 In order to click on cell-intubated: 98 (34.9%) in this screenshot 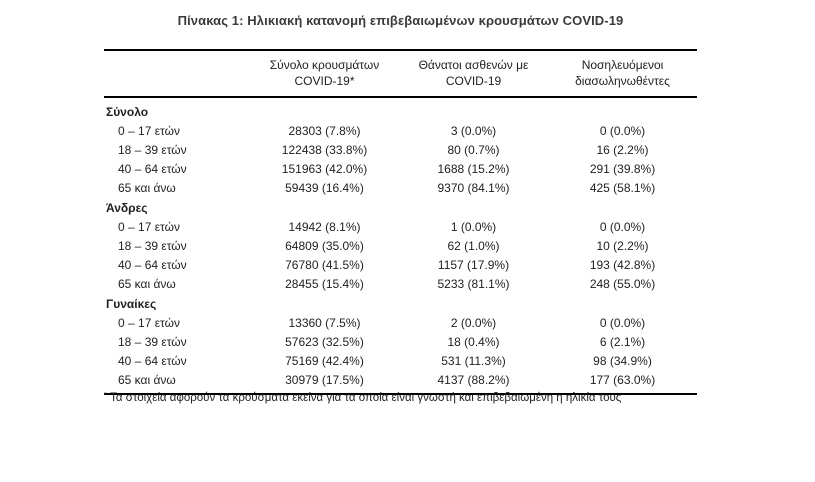, I will do `click(622, 360)`.